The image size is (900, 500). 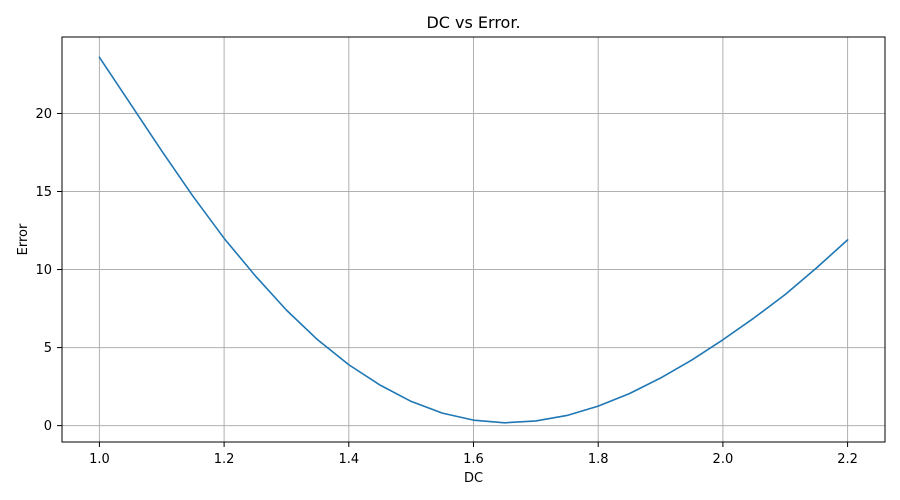 I want to click on y-tick-label: 20, so click(x=43, y=114).